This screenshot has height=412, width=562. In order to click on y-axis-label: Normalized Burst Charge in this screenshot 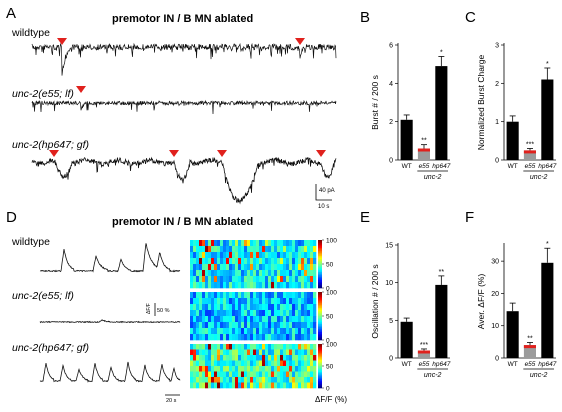, I will do `click(481, 103)`.